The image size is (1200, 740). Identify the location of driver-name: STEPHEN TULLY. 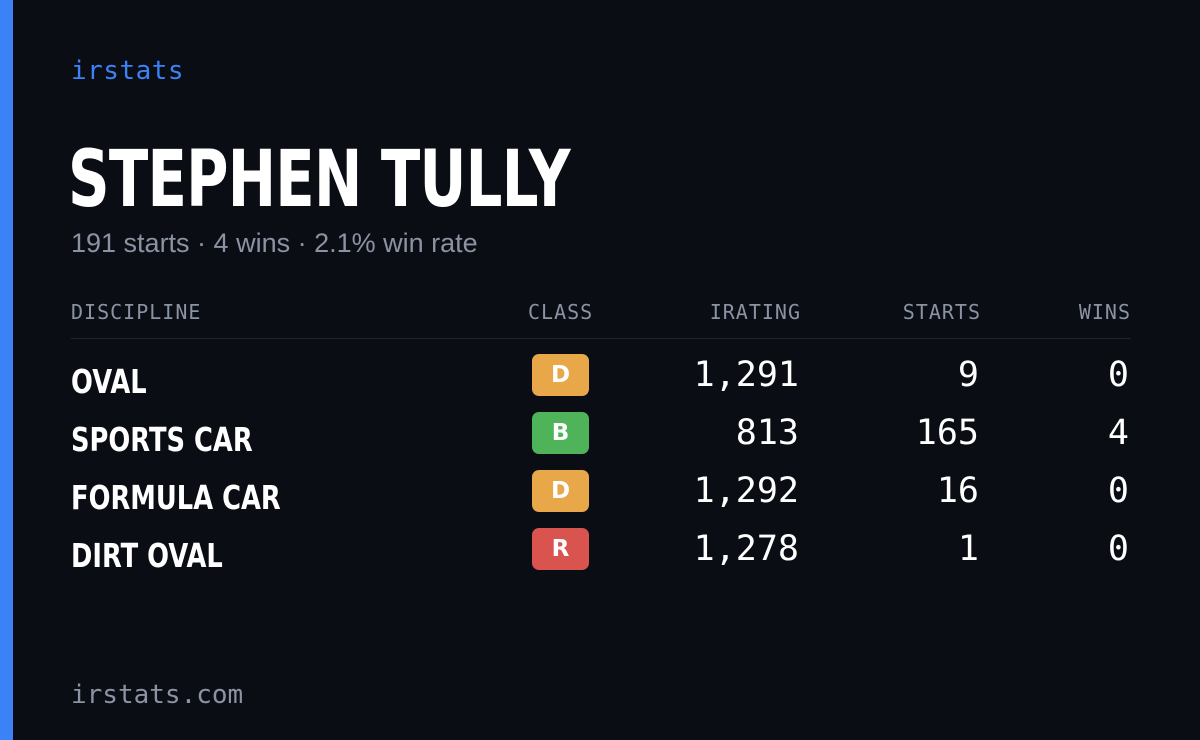
(319, 180).